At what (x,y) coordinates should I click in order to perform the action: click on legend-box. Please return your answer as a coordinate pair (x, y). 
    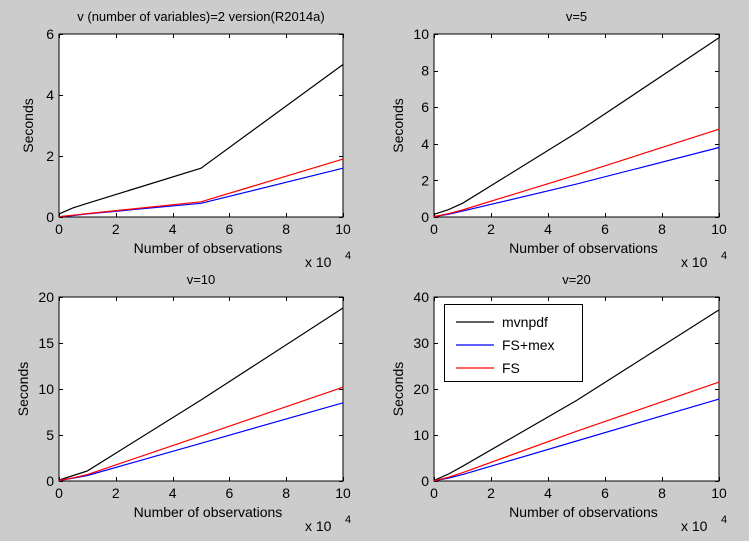
    Looking at the image, I should click on (513, 343).